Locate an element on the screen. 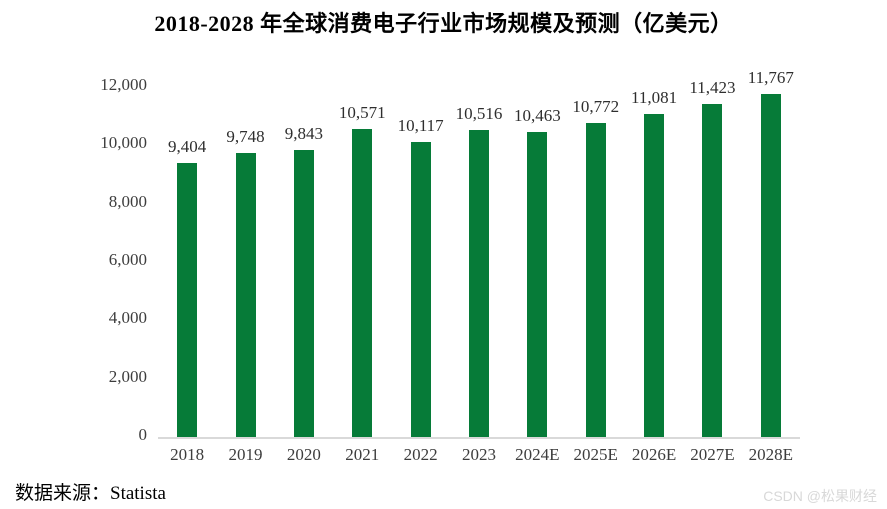 The height and width of the screenshot is (509, 887). bar-value-label: 10,463 is located at coordinates (537, 115).